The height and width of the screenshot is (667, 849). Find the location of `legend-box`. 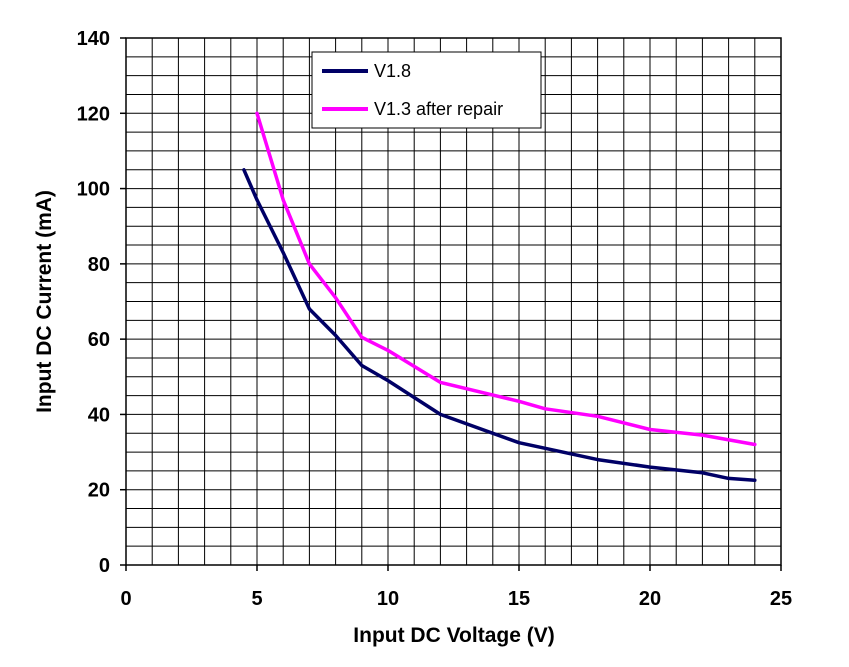

legend-box is located at coordinates (426, 90).